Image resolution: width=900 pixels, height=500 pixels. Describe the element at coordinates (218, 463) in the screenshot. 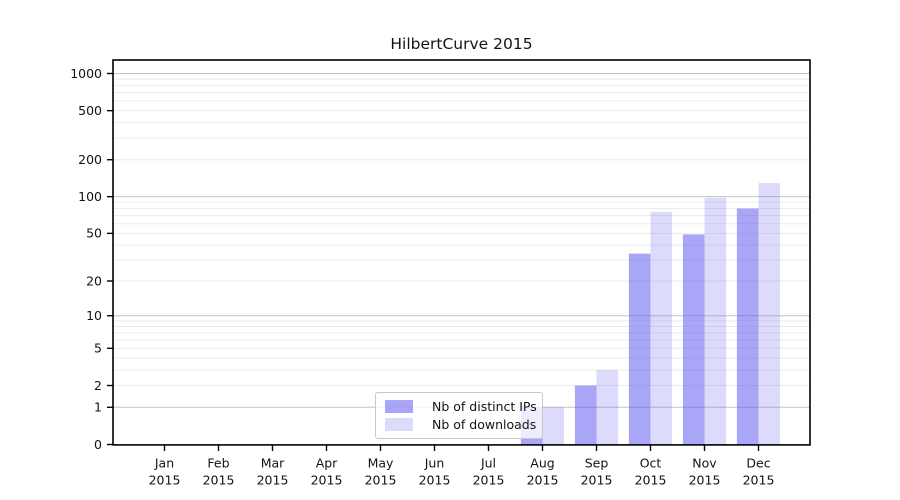

I see `x-tick-label-feb: Feb` at that location.